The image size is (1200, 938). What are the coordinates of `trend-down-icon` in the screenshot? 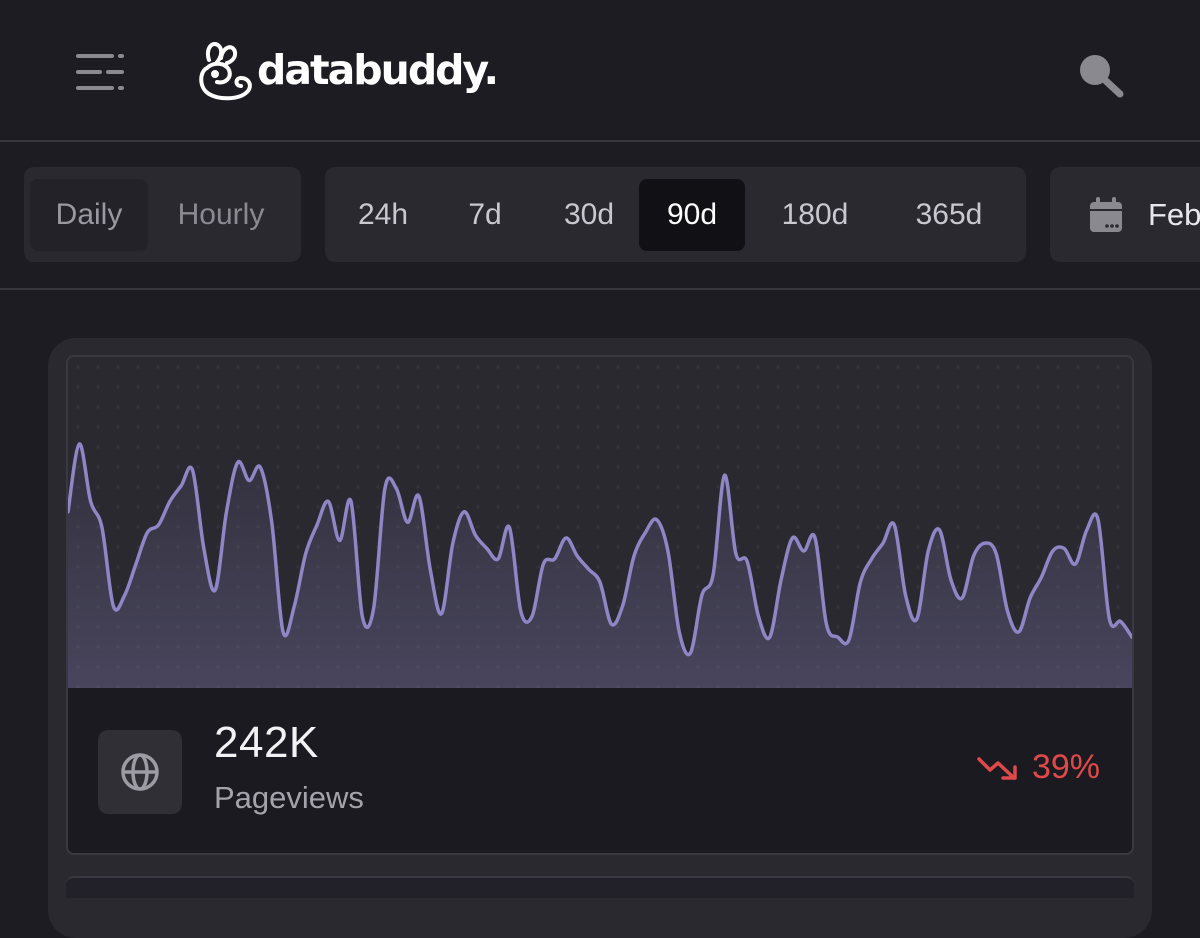 It's located at (997, 768).